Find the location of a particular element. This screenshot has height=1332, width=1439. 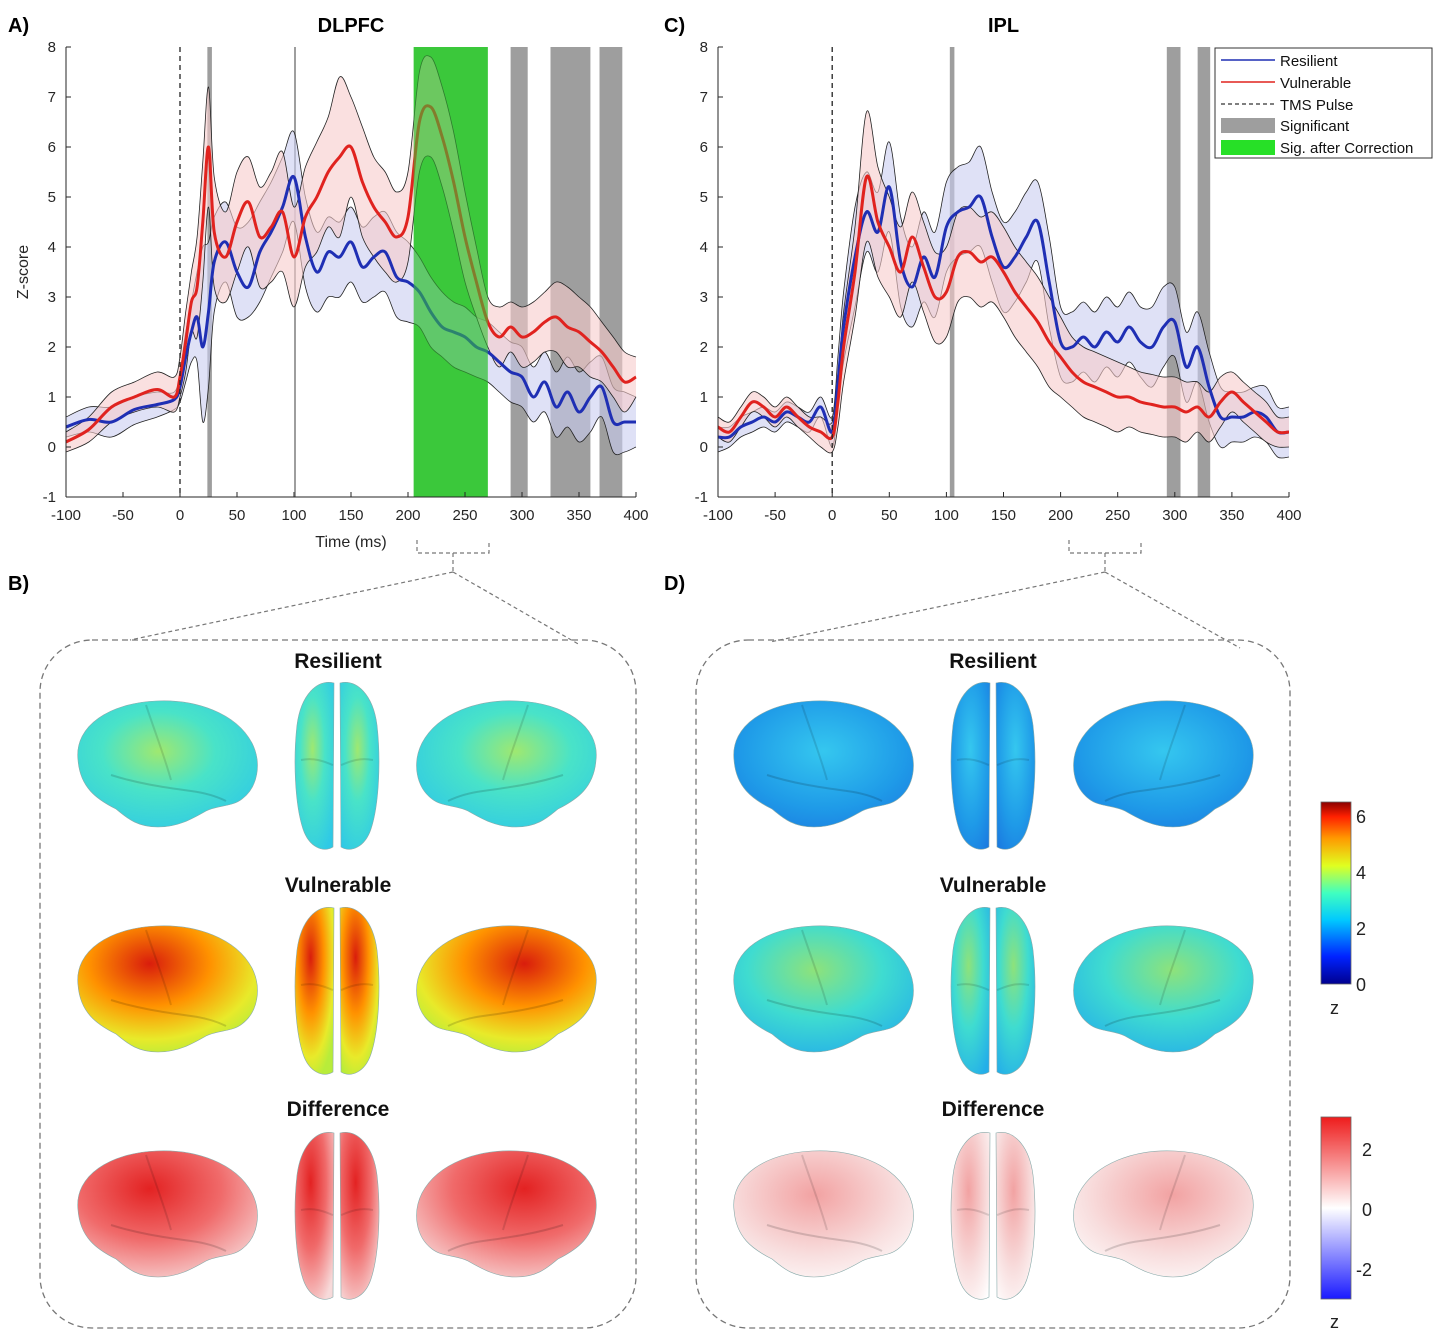

legend-label-tms: TMS Pulse is located at coordinates (1316, 105).